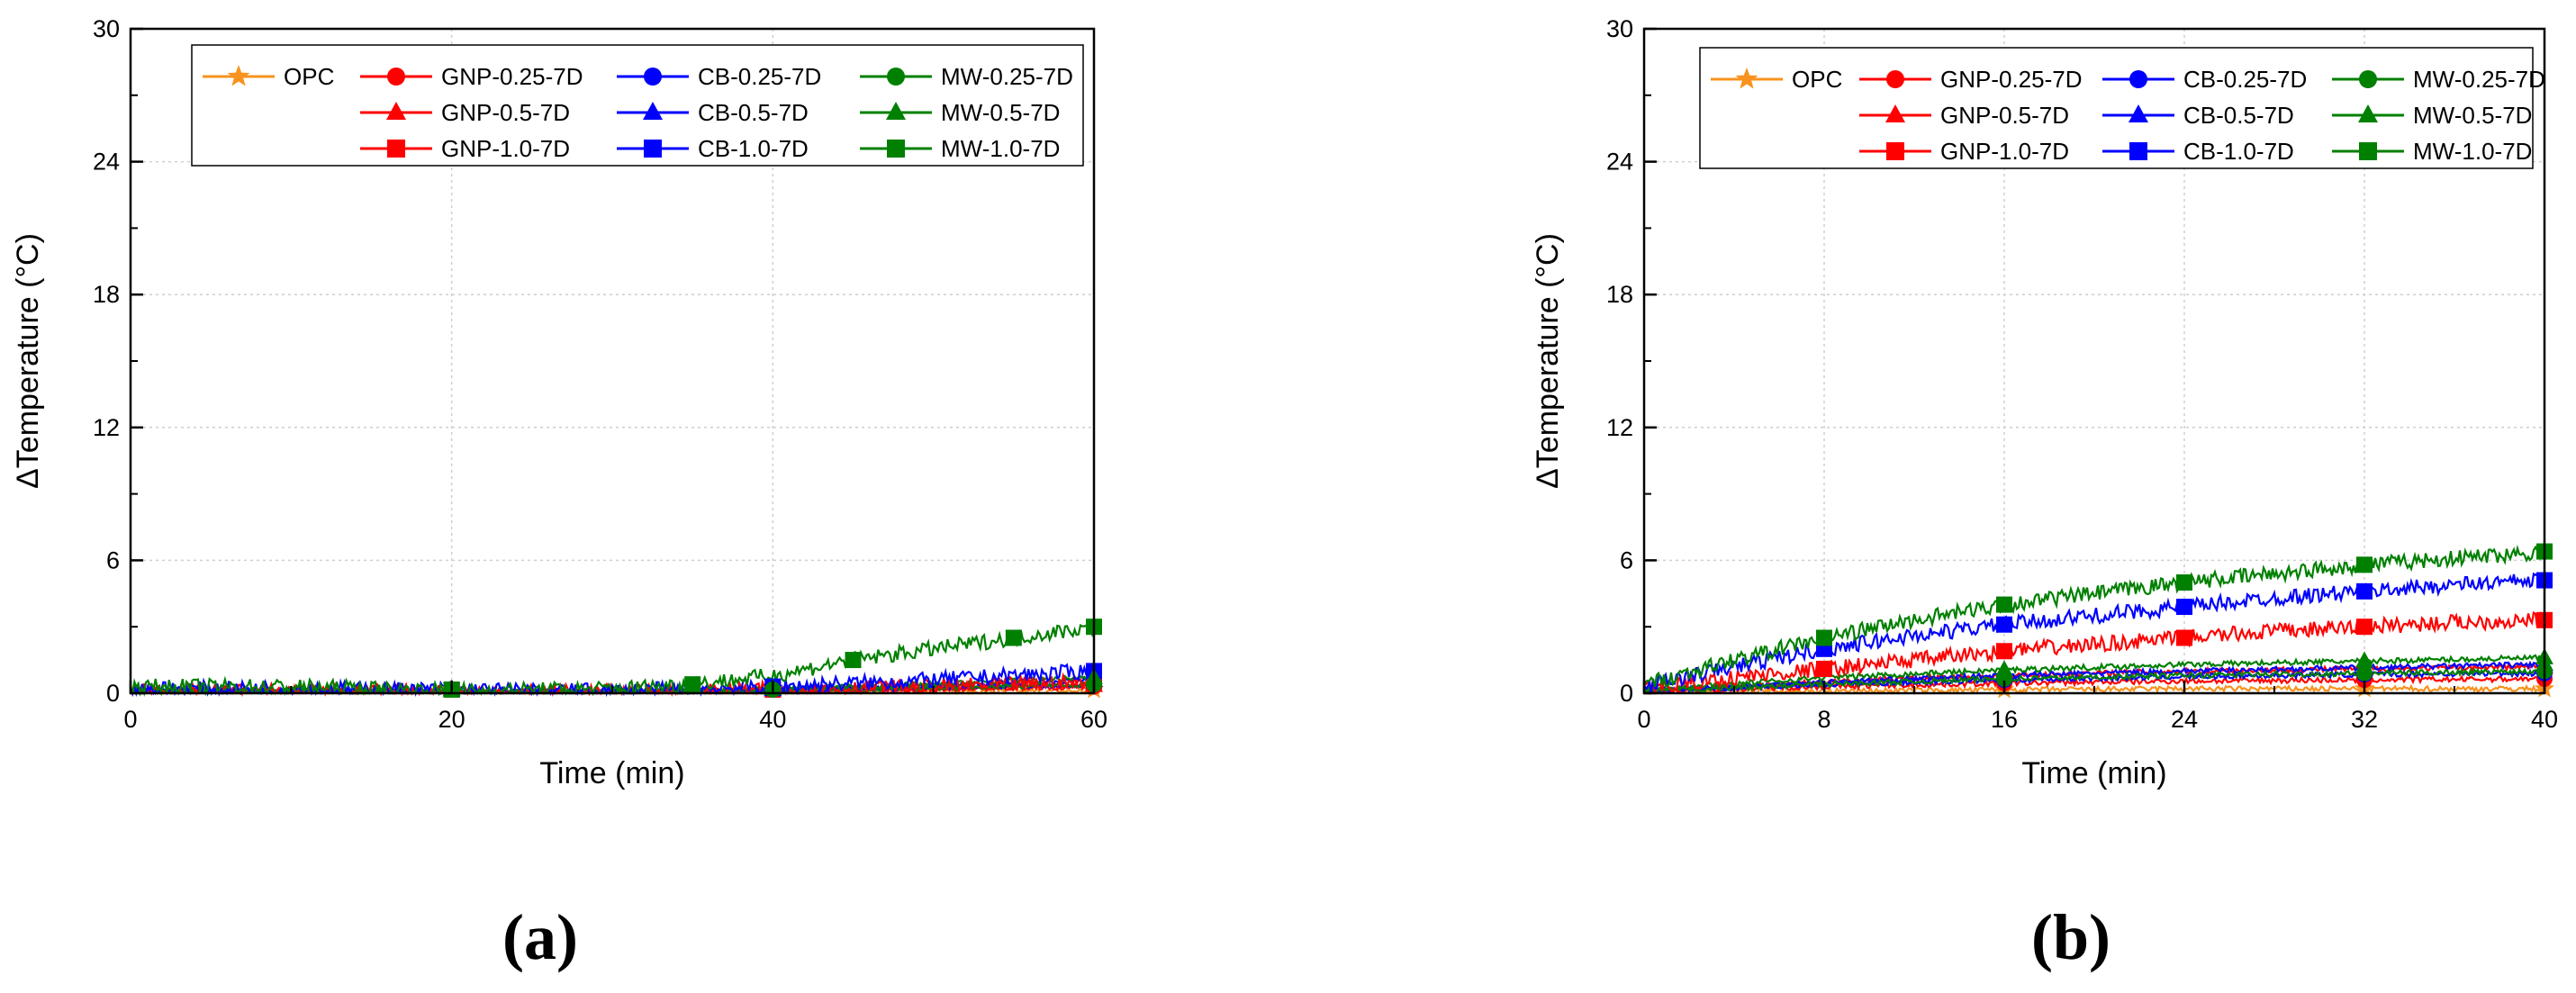  I want to click on series-line-CB-1.0-7D, so click(2094, 632).